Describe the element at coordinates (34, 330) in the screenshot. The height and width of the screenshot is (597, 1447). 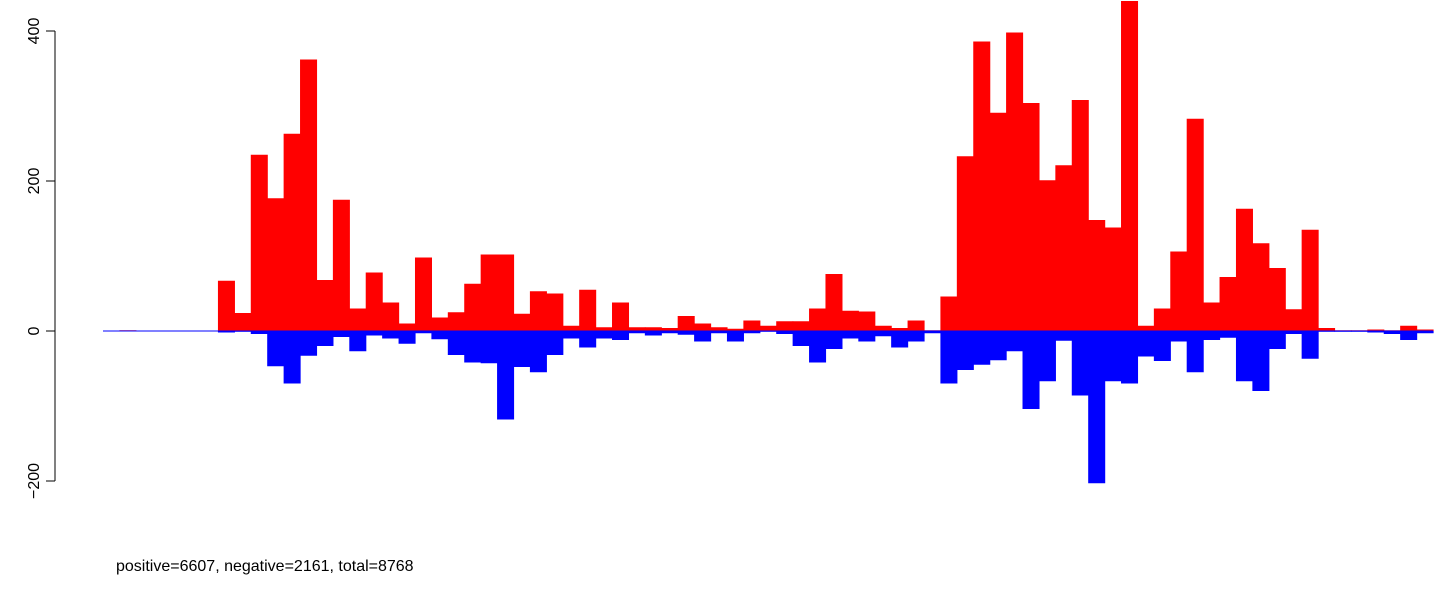
I see `y-tick-label: 0` at that location.